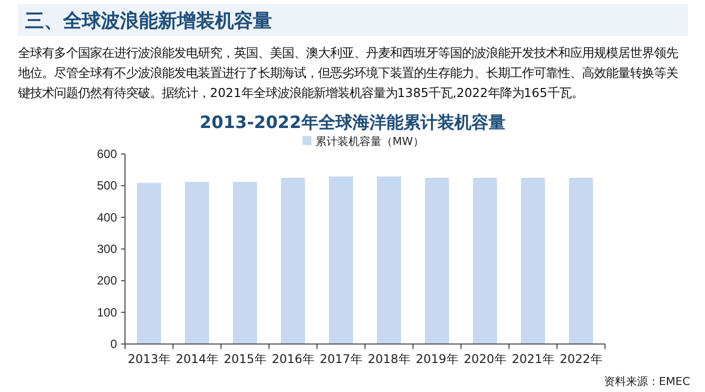  Describe the element at coordinates (114, 344) in the screenshot. I see `y-tick-label: 0` at that location.